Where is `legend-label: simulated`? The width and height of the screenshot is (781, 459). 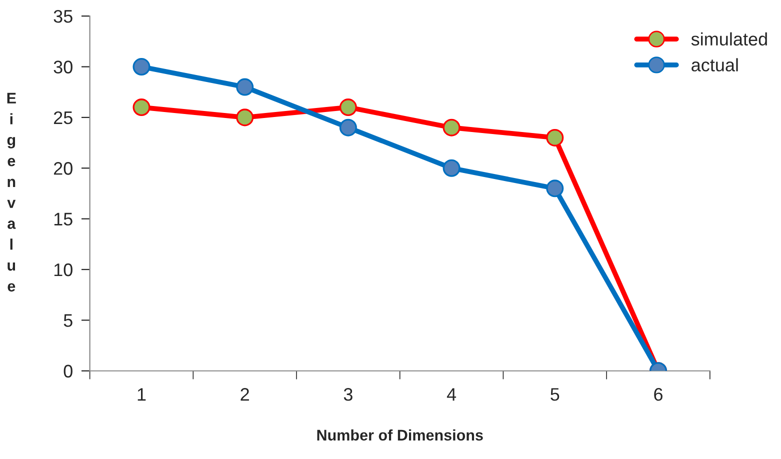
legend-label: simulated is located at coordinates (729, 39).